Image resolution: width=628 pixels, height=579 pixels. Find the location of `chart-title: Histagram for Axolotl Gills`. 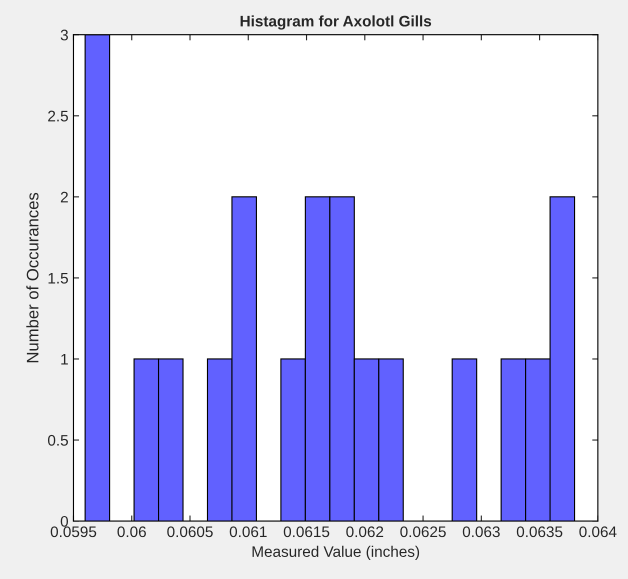

chart-title: Histagram for Axolotl Gills is located at coordinates (336, 22).